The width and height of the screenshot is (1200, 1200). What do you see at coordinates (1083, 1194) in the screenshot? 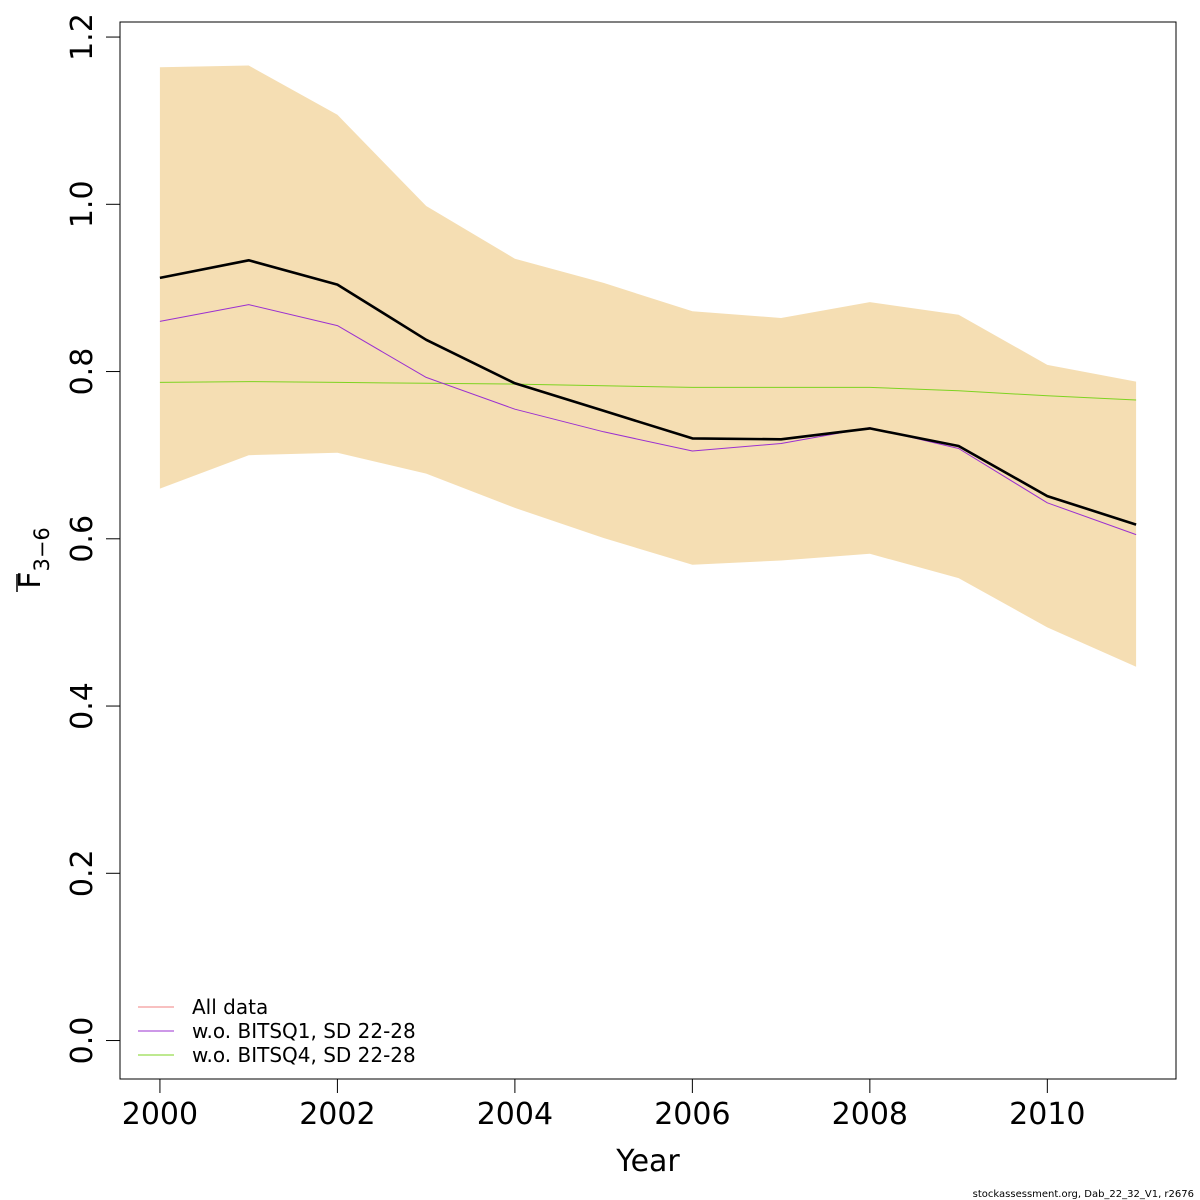
I see `footer-caption: stockassessment.org, Dab_22_32_V1, r2676` at bounding box center [1083, 1194].